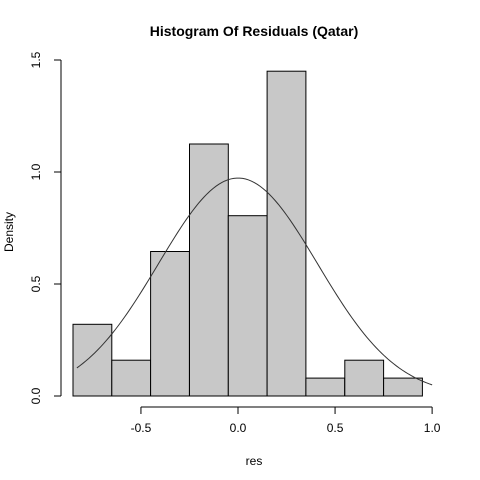 The height and width of the screenshot is (480, 480). What do you see at coordinates (9, 232) in the screenshot?
I see `y-axis-label: Density` at bounding box center [9, 232].